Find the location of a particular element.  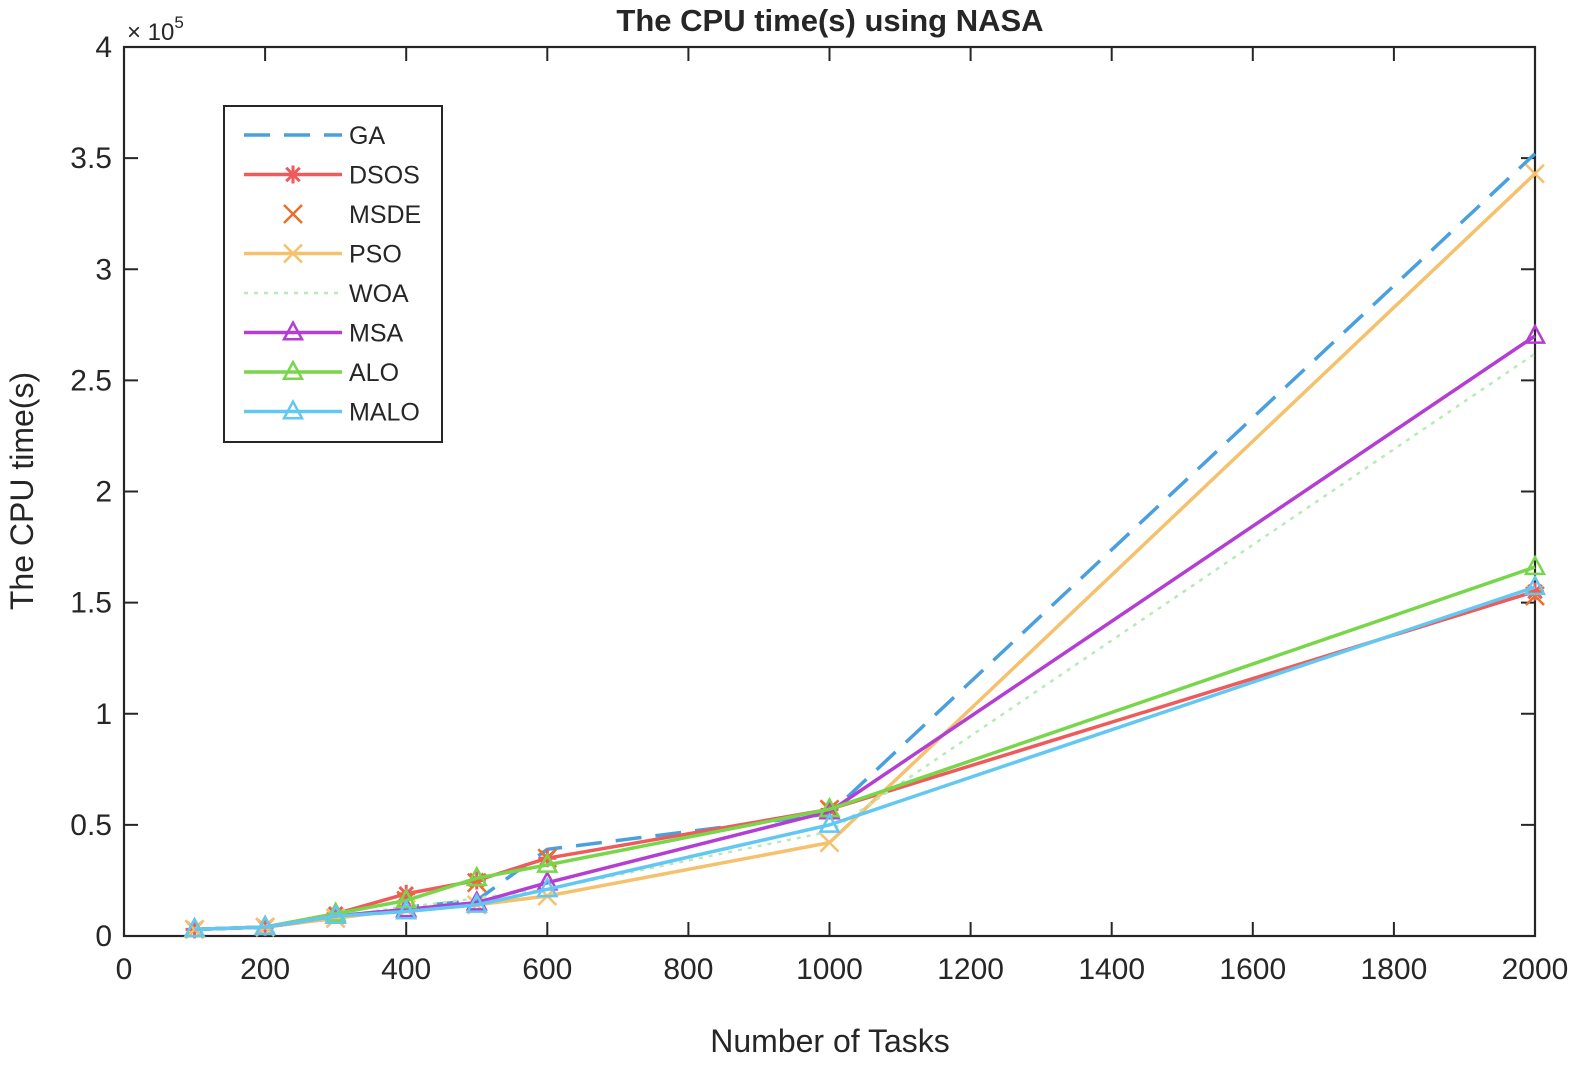

legend-label: GA is located at coordinates (367, 136).